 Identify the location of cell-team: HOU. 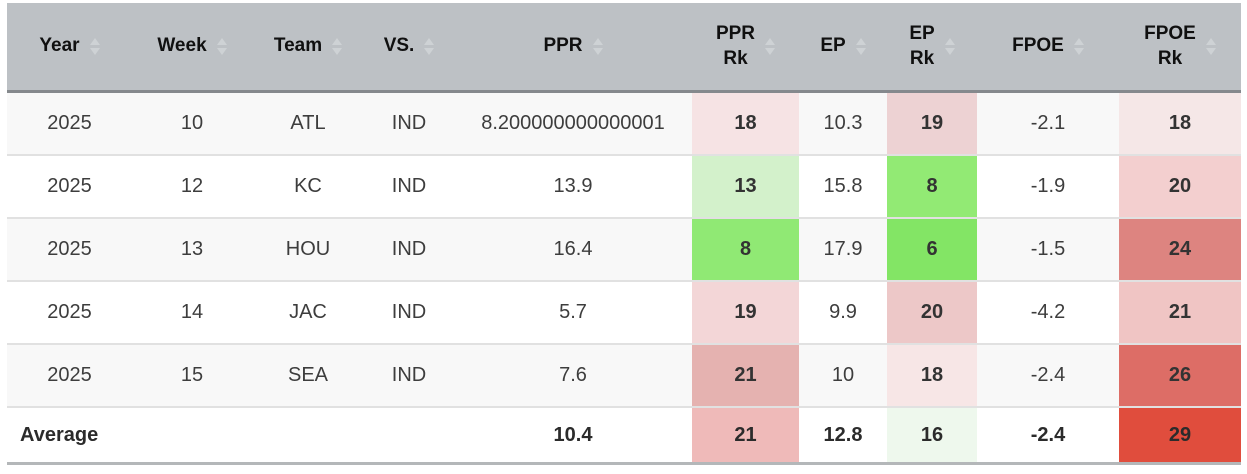
(308, 250).